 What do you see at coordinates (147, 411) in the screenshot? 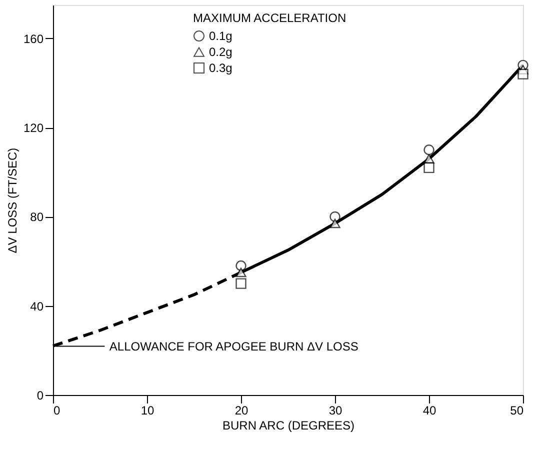
I see `x-tick-label: 10` at bounding box center [147, 411].